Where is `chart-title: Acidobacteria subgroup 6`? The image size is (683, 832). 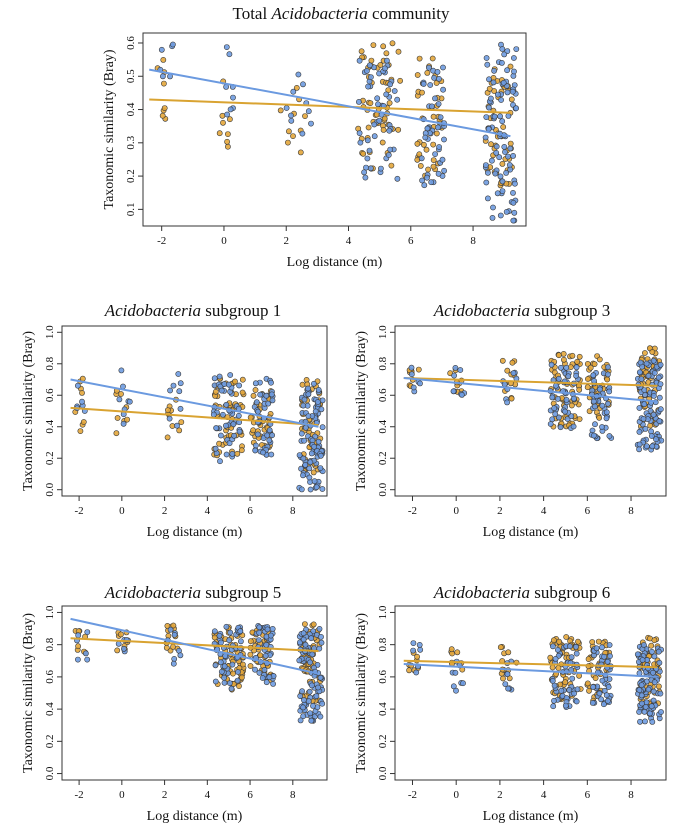
chart-title: Acidobacteria subgroup 6 is located at coordinates (522, 592).